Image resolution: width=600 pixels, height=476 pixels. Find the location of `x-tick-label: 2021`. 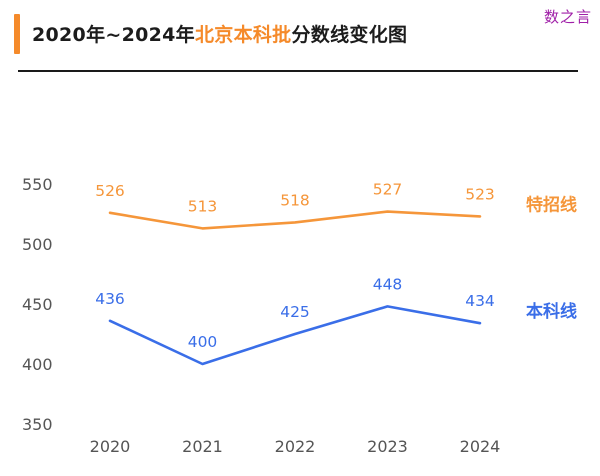

x-tick-label: 2021 is located at coordinates (202, 446).